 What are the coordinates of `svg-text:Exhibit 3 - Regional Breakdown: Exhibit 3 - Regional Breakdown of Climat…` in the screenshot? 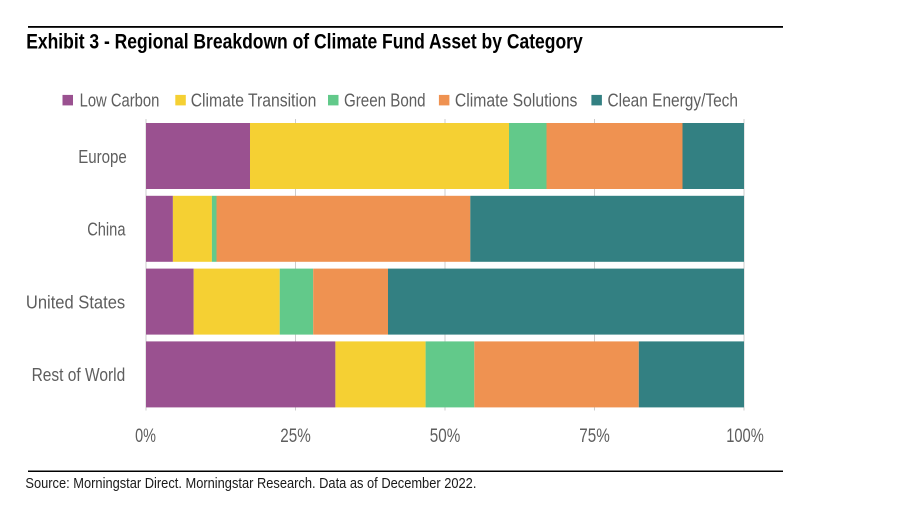 It's located at (304, 42).